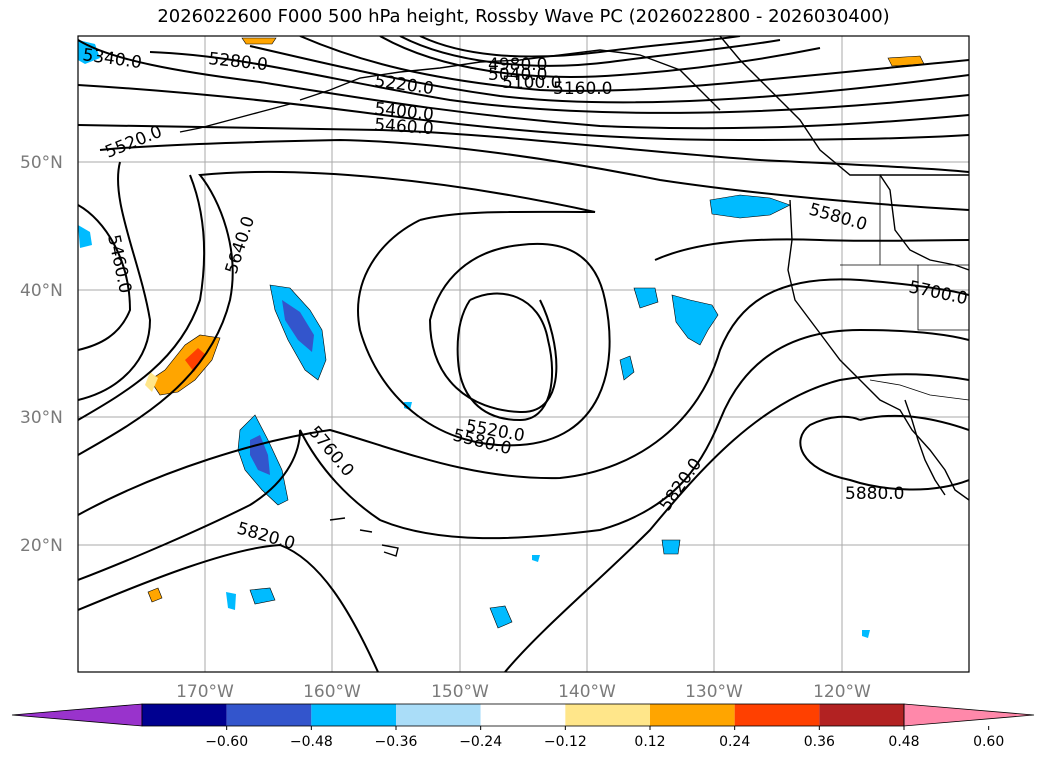  I want to click on contour-5460-west, so click(105, 277).